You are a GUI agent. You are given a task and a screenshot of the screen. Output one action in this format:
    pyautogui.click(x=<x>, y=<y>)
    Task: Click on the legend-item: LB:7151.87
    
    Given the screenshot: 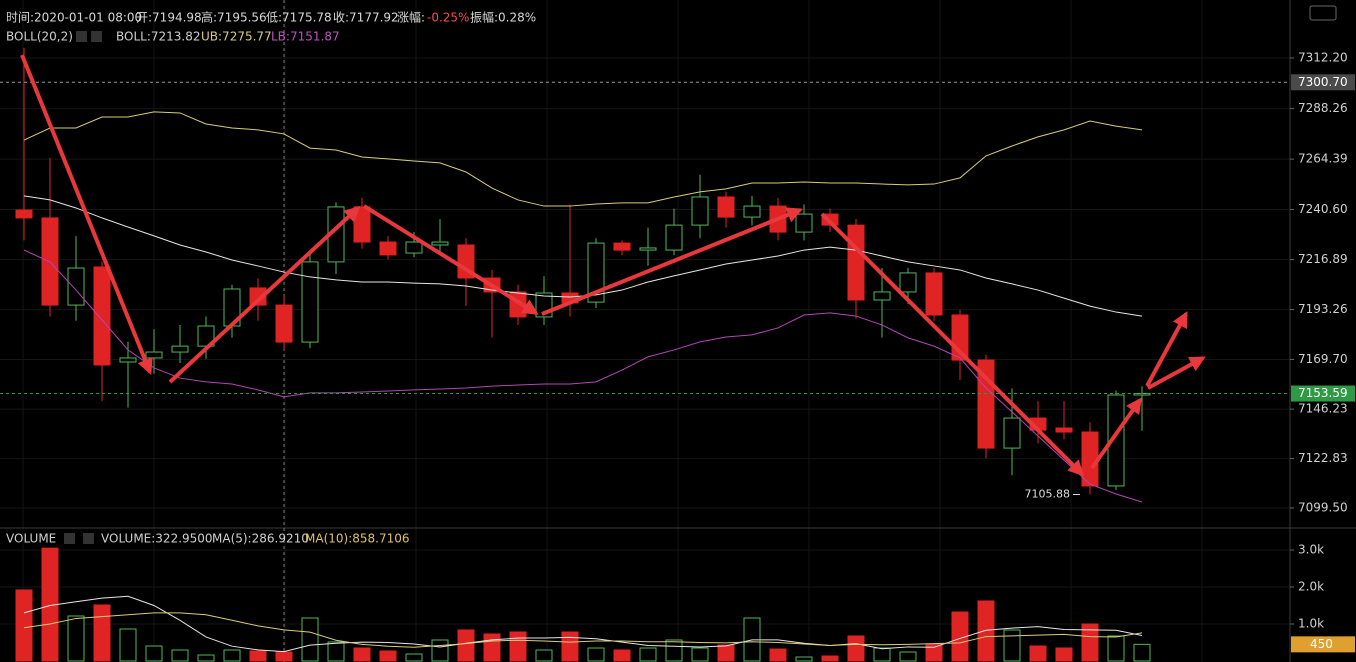 What is the action you would take?
    pyautogui.click(x=305, y=37)
    